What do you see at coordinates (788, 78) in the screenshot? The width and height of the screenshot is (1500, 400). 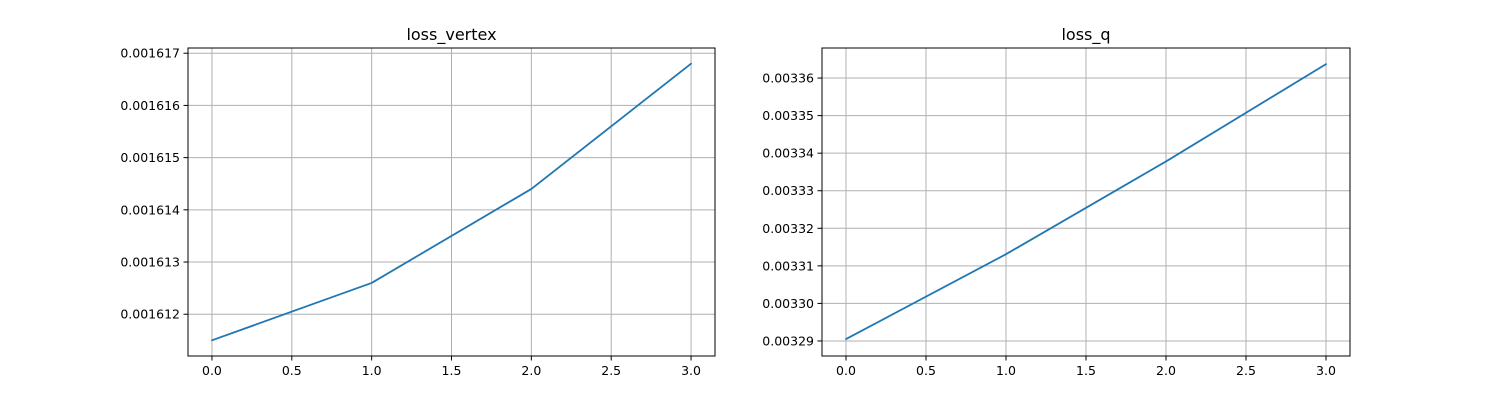 I see `y-tick-label: 0.00336` at bounding box center [788, 78].